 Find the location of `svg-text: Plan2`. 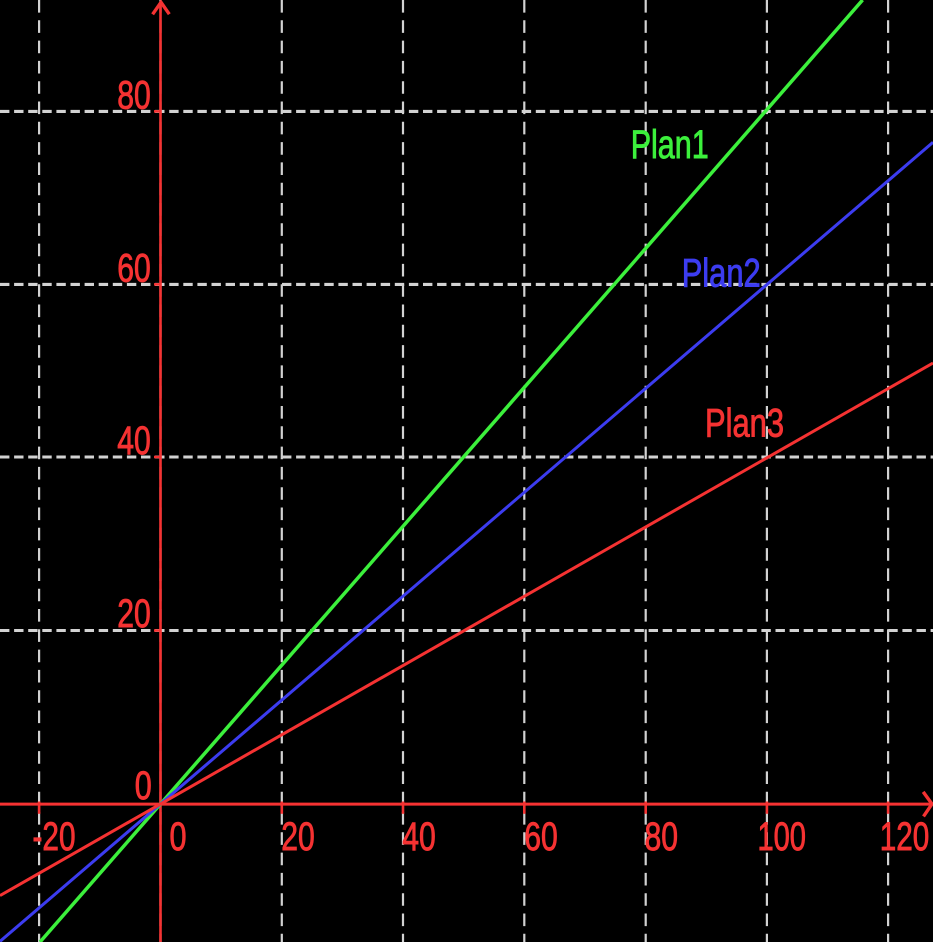

svg-text: Plan2 is located at coordinates (721, 273).